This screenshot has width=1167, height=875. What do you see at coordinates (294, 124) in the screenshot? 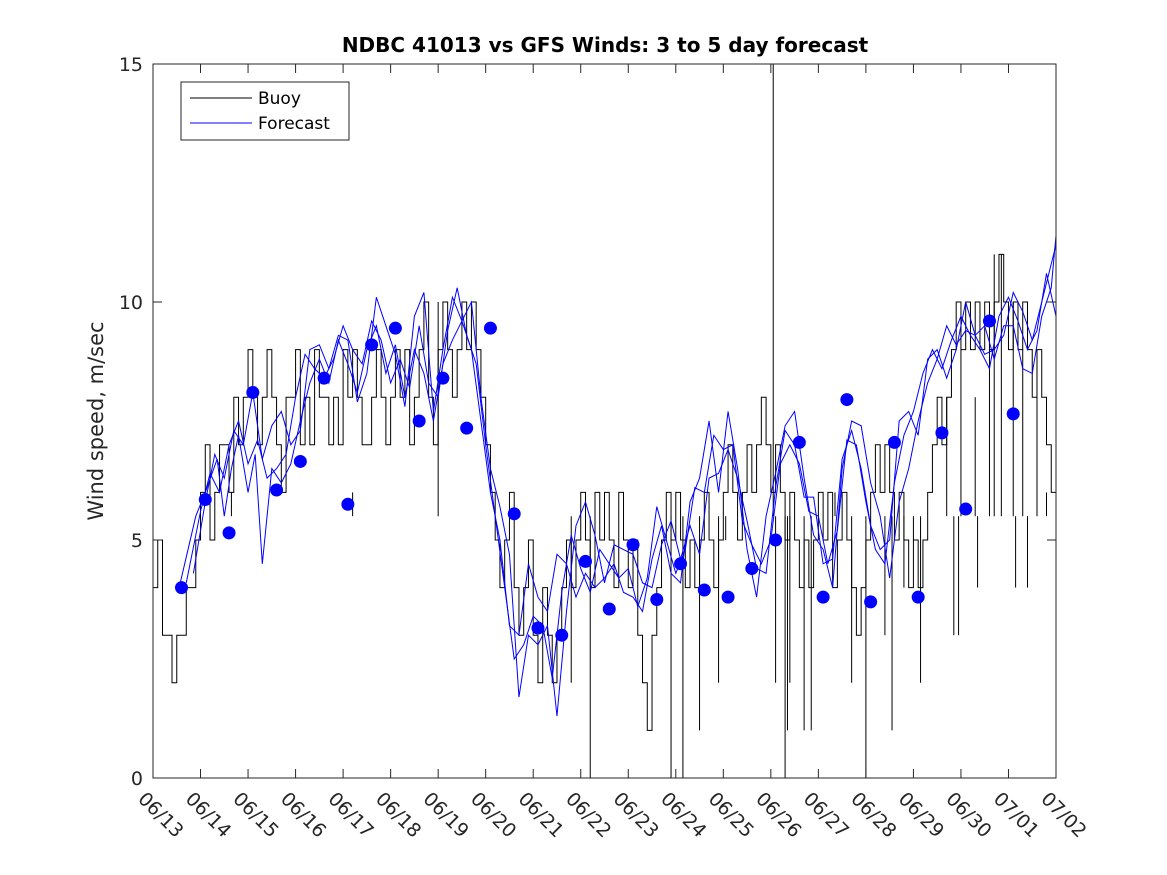
I see `legend-label-forecast: Forecast` at bounding box center [294, 124].